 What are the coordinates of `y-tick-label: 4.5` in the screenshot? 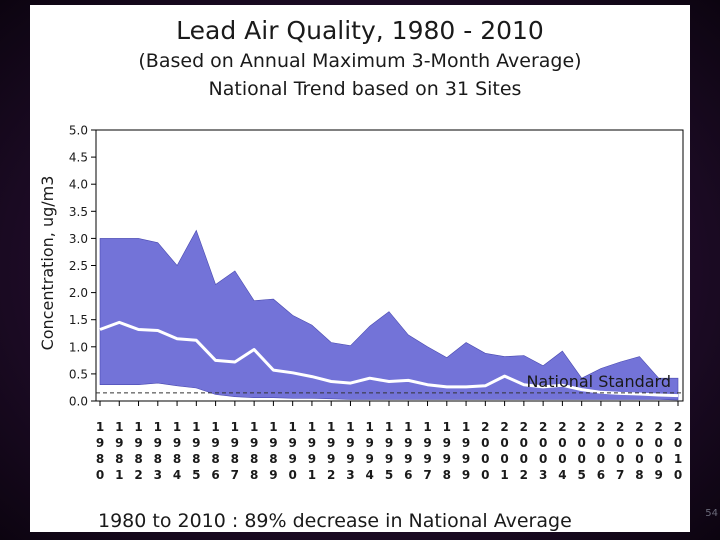 It's located at (78, 158).